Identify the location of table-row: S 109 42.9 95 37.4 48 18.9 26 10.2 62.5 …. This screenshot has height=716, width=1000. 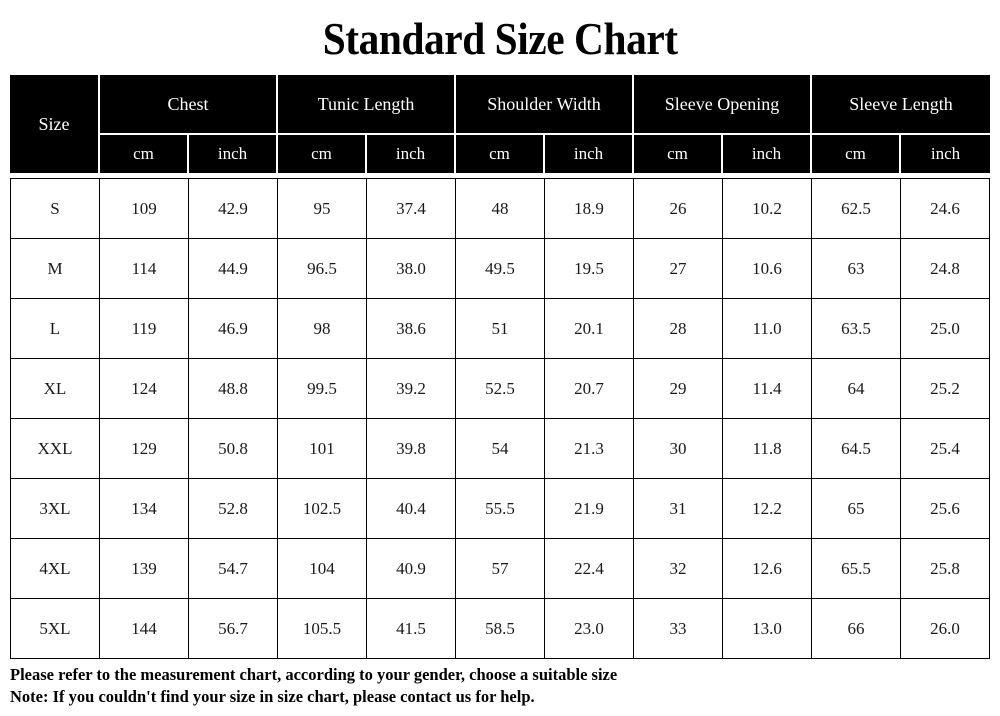
(500, 208).